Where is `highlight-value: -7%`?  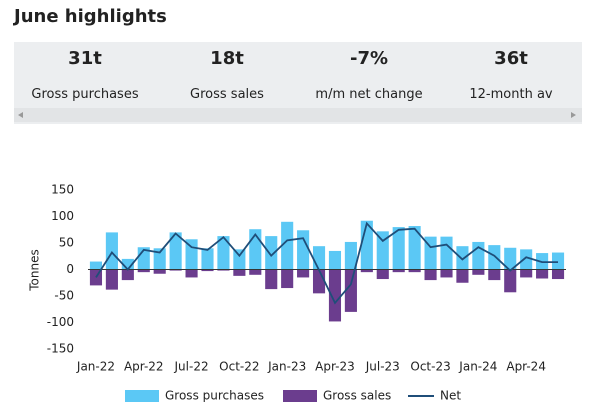
highlight-value: -7% is located at coordinates (369, 58).